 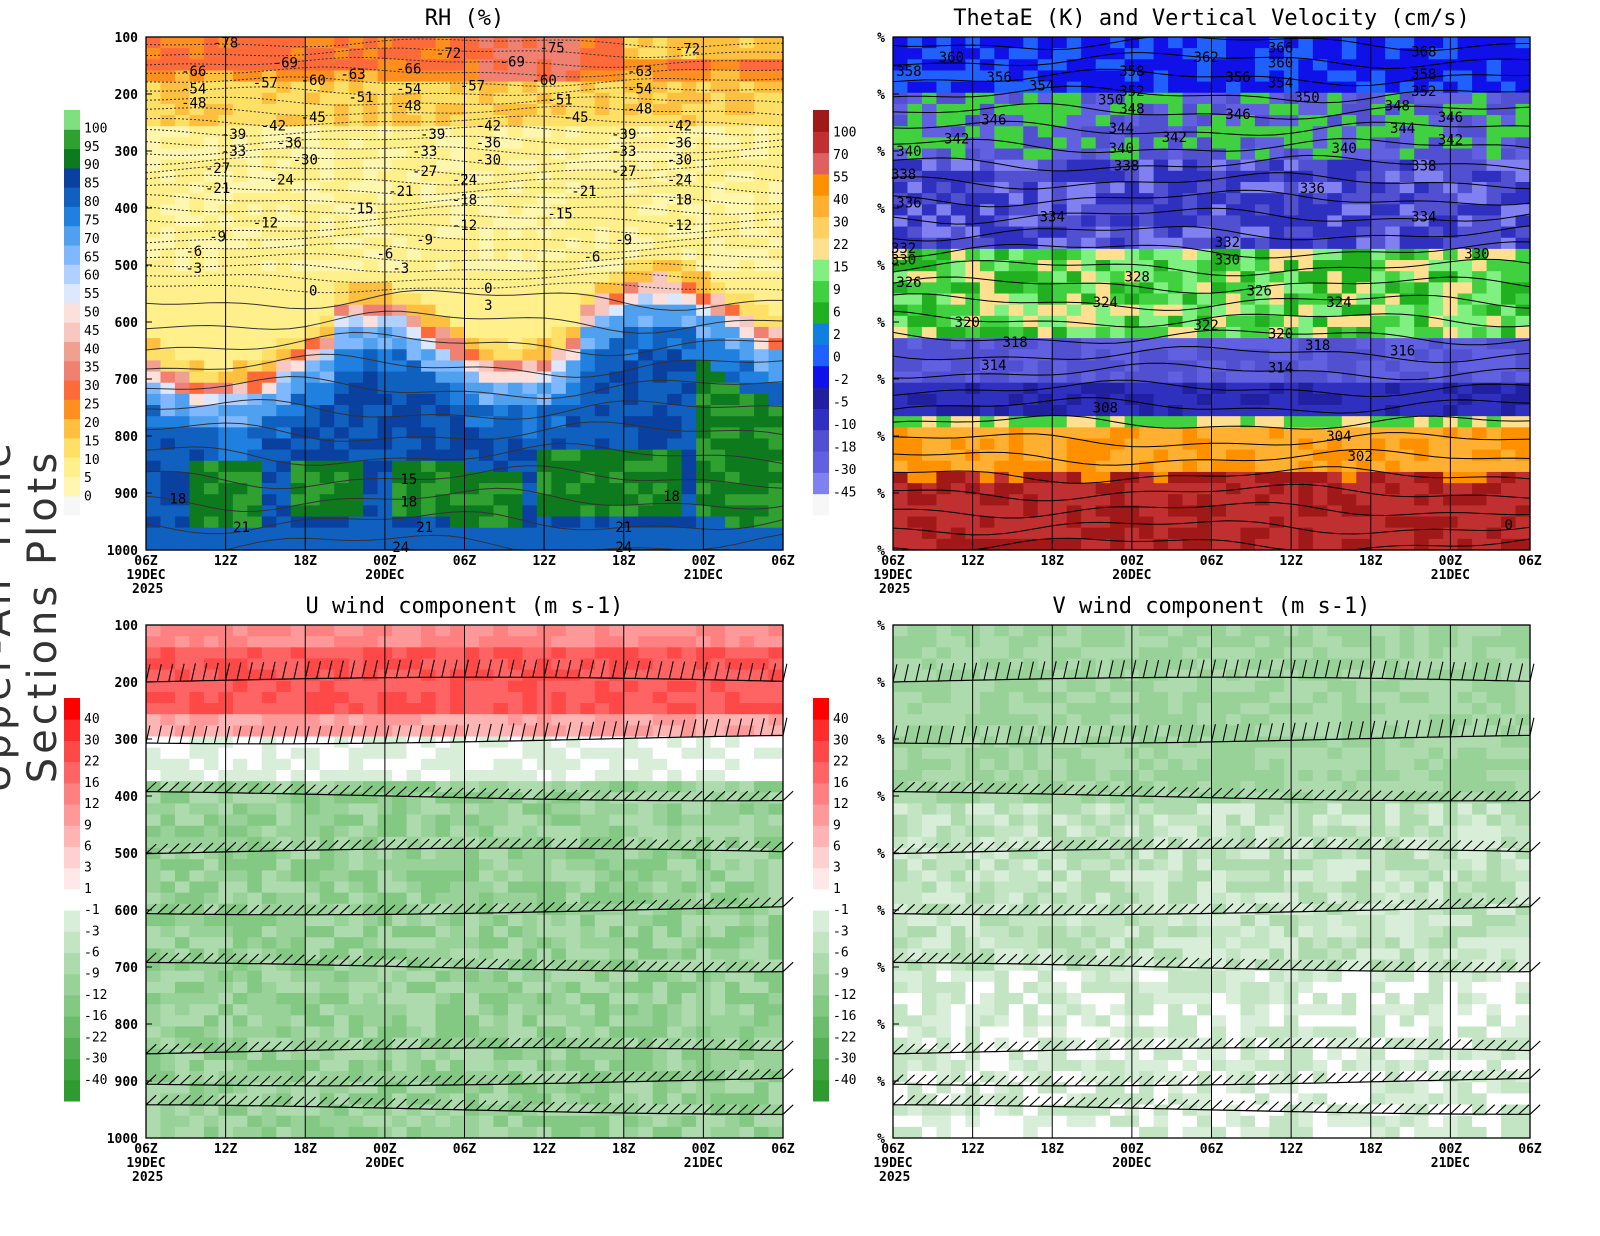 I want to click on contour-label: -36, so click(x=679, y=143).